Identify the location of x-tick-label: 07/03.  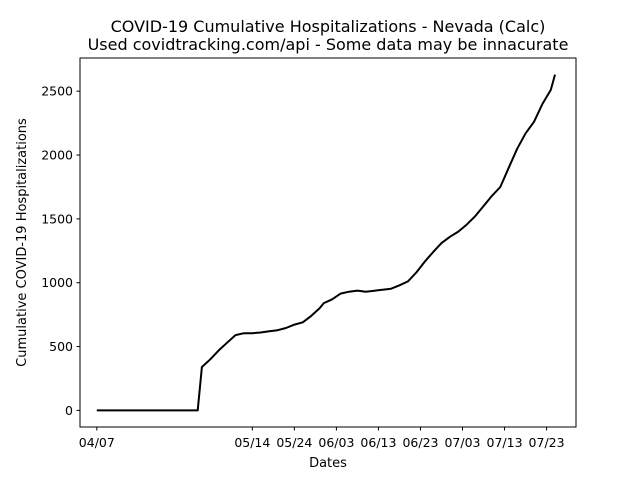
(462, 442).